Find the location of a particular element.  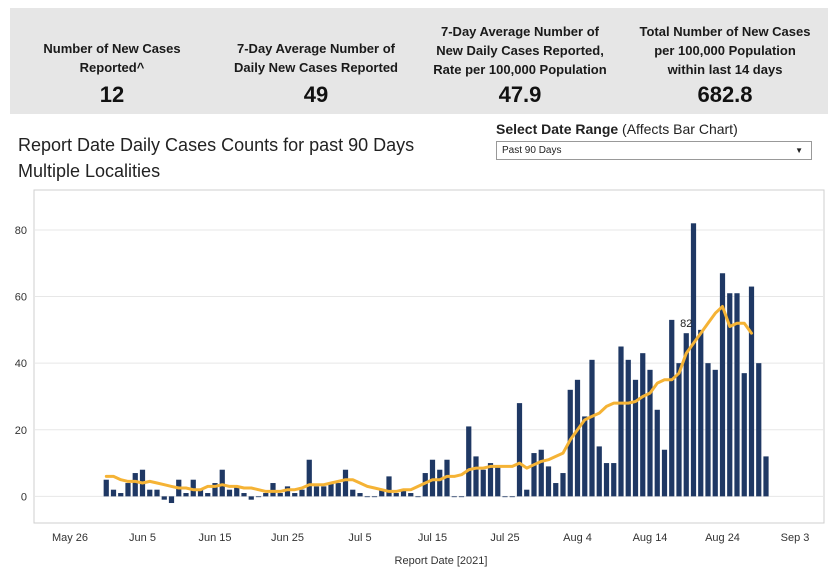

kpi-new-cases-value: 12 is located at coordinates (112, 94).